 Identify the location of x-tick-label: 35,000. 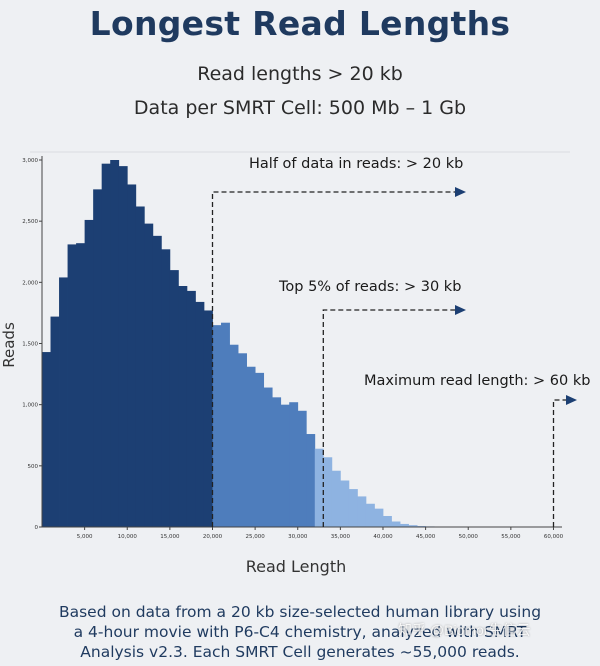
(341, 537).